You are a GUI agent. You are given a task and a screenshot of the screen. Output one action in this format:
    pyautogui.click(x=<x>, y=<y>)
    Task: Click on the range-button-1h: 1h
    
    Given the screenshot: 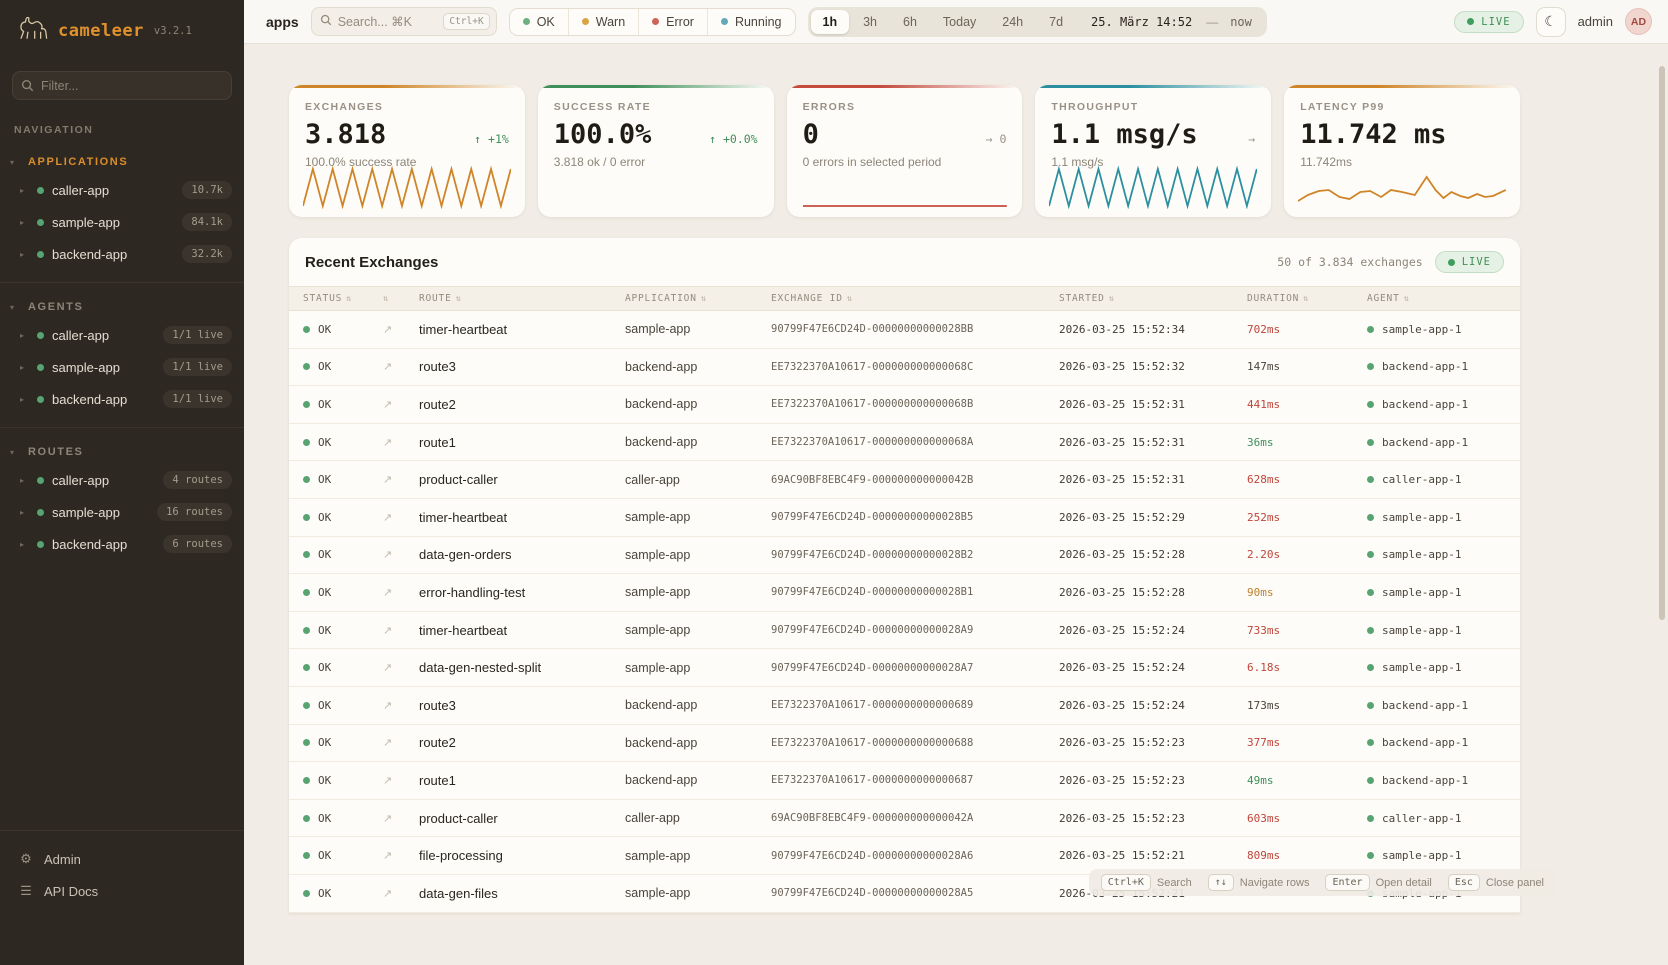 What is the action you would take?
    pyautogui.click(x=830, y=21)
    